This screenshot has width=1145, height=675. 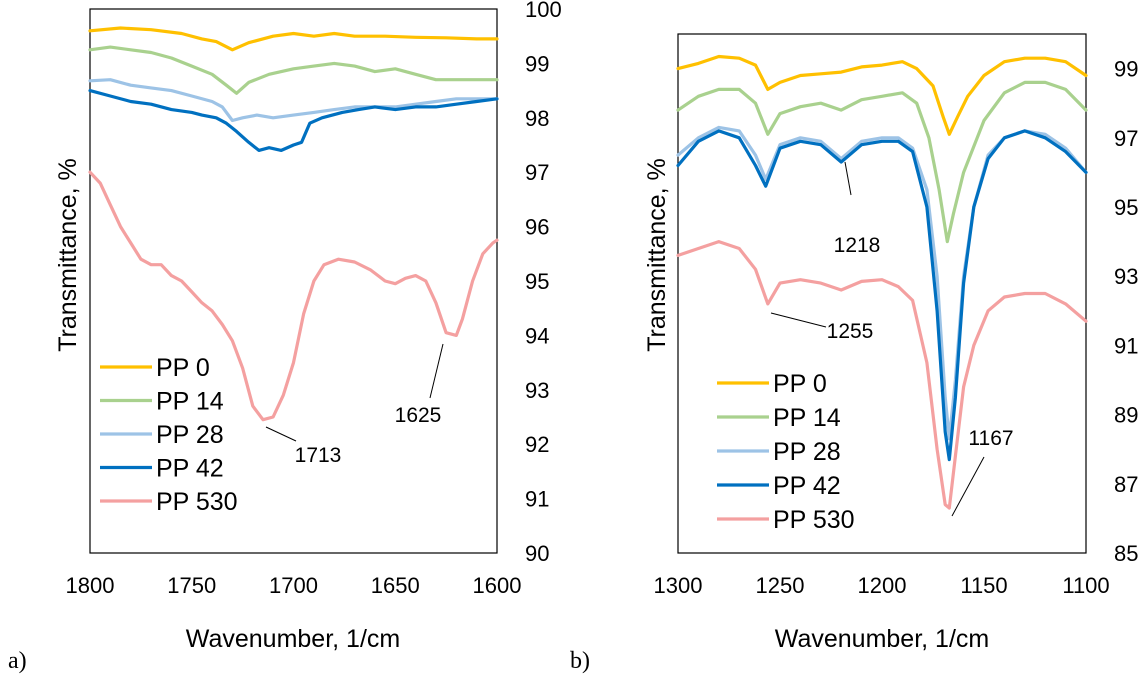 I want to click on panel-b-legend-label: PP 42, so click(x=807, y=486).